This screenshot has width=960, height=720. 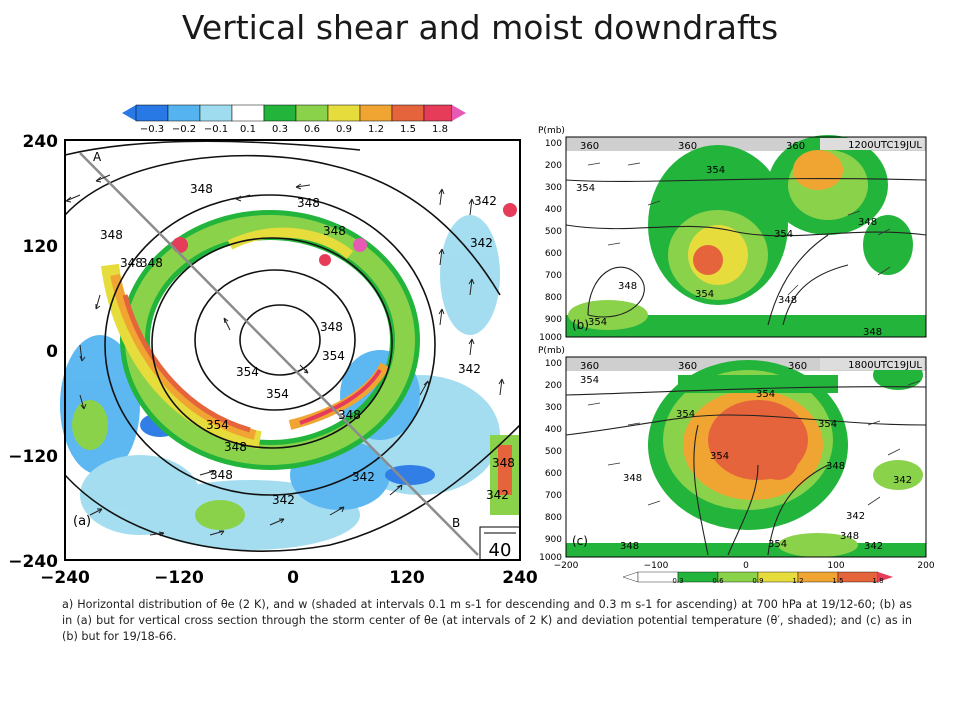 What do you see at coordinates (520, 578) in the screenshot?
I see `x-tick-label: 240` at bounding box center [520, 578].